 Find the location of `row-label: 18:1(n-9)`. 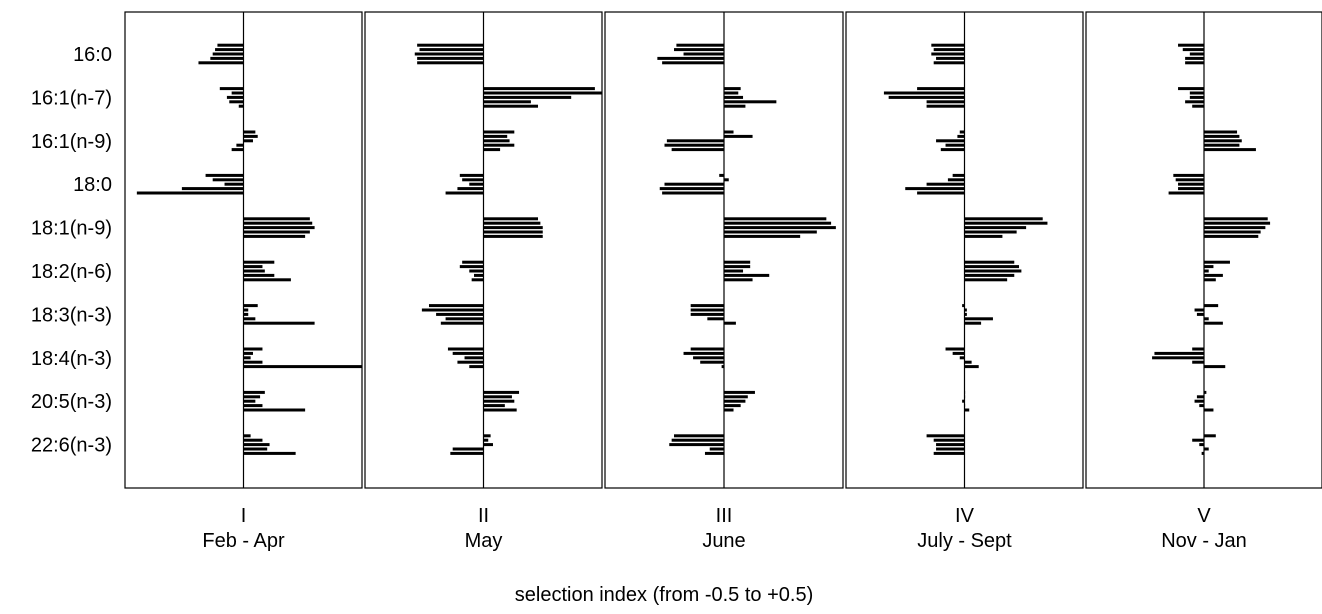

row-label: 18:1(n-9) is located at coordinates (71, 229).